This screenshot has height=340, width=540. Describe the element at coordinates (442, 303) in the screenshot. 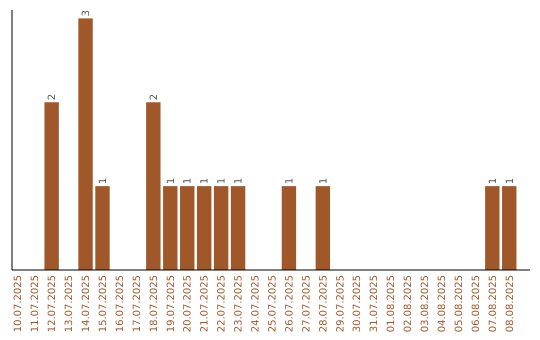

I see `x-tick-label: 04.08.2025` at that location.